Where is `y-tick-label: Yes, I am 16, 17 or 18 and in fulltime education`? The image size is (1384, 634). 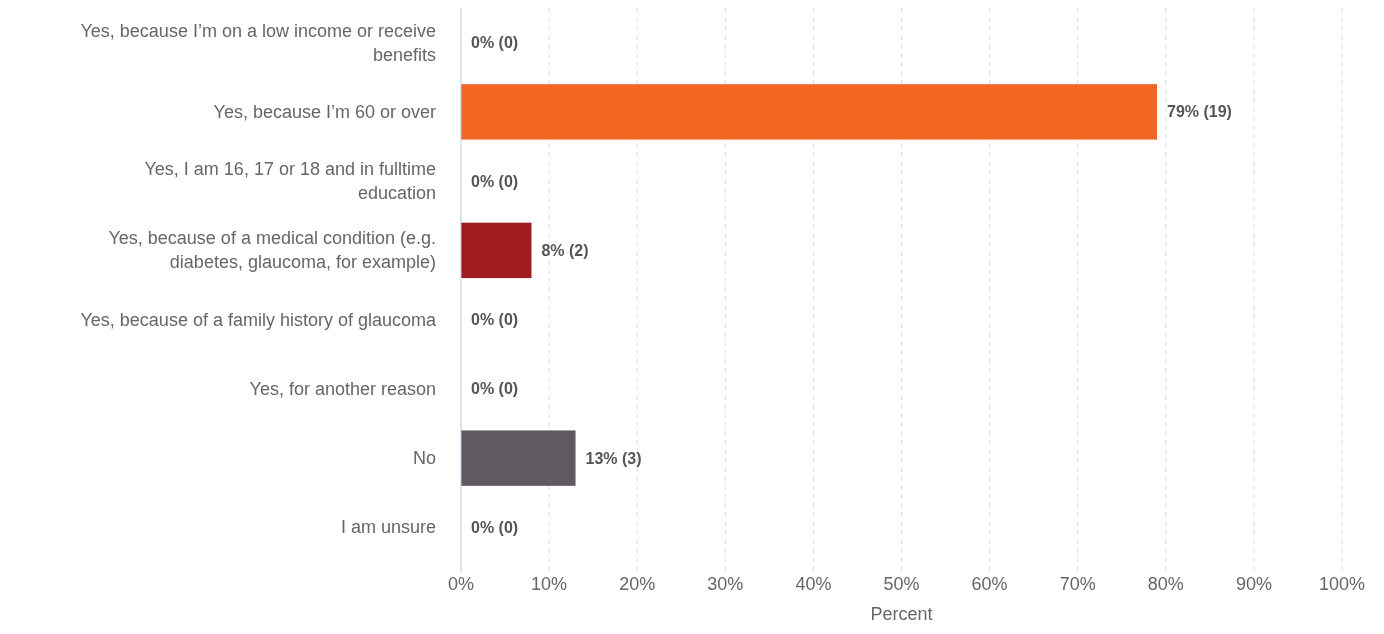
y-tick-label: Yes, I am 16, 17 or 18 and in fulltime education is located at coordinates (290, 181).